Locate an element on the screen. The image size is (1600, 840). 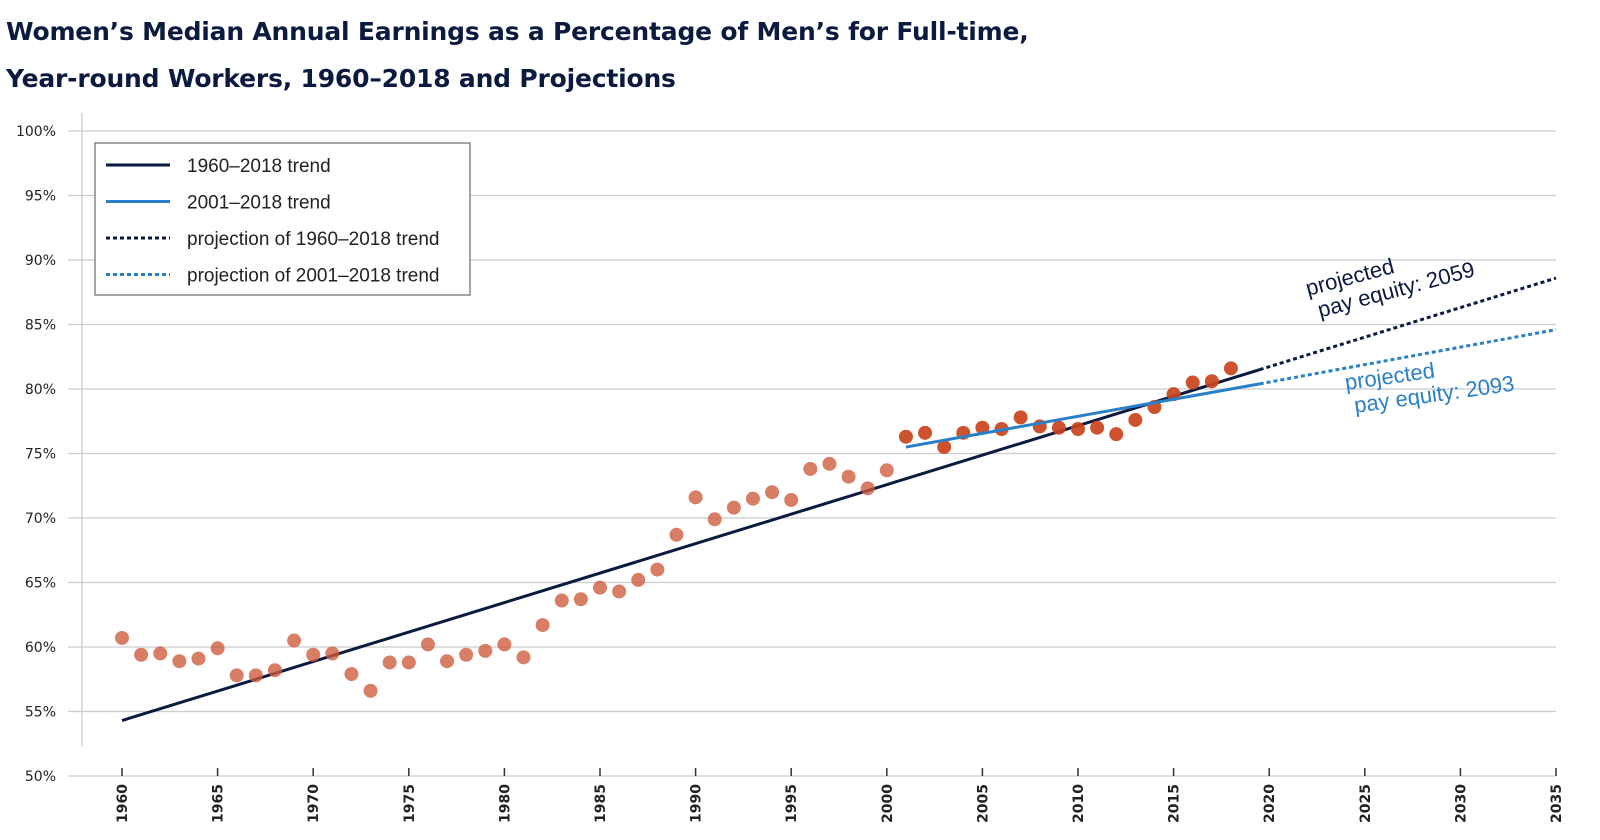
y-tick-label: 100% is located at coordinates (36, 132).